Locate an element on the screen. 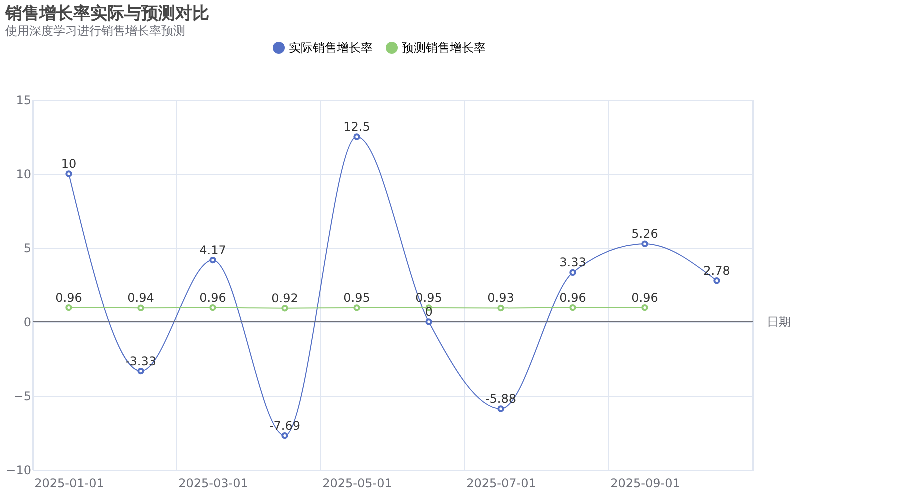 The width and height of the screenshot is (900, 500). data-label: 10 is located at coordinates (69, 164).